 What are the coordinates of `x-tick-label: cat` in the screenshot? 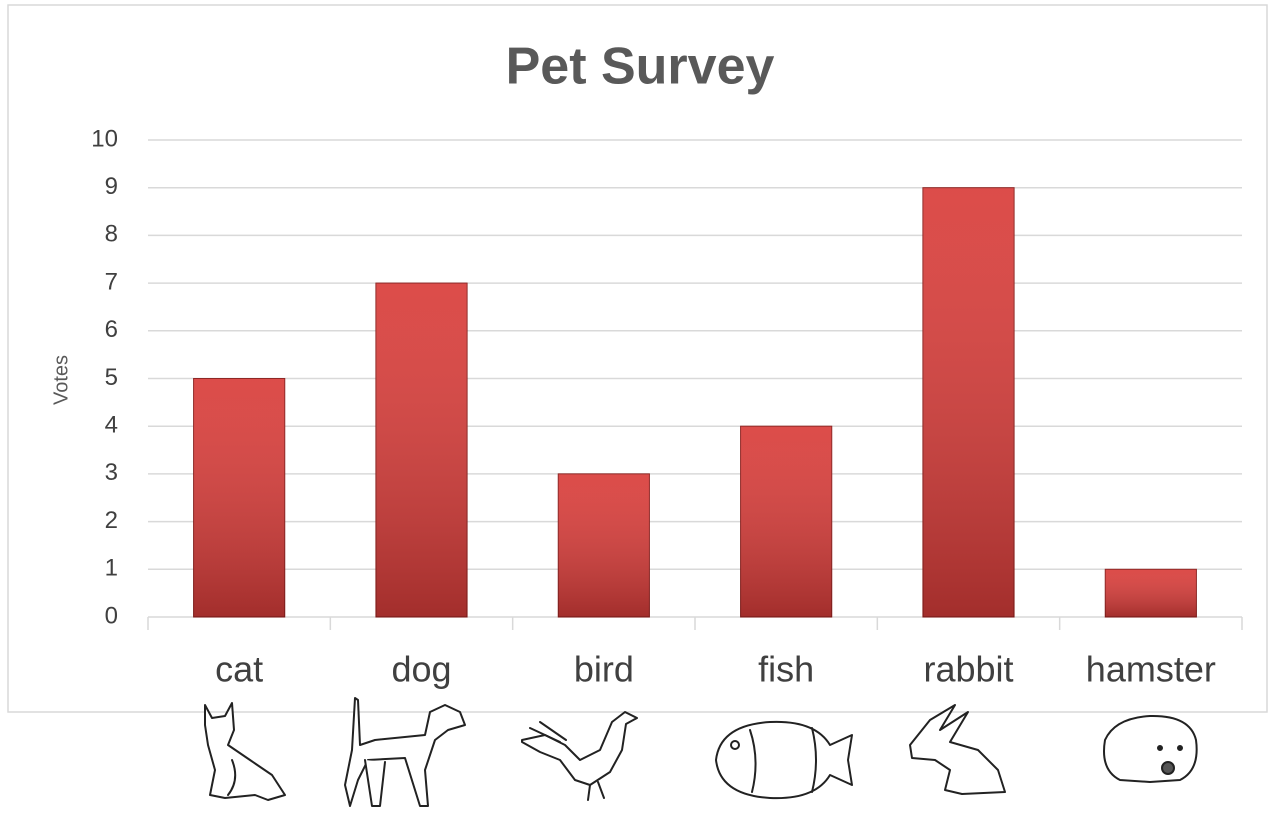 It's located at (239, 669).